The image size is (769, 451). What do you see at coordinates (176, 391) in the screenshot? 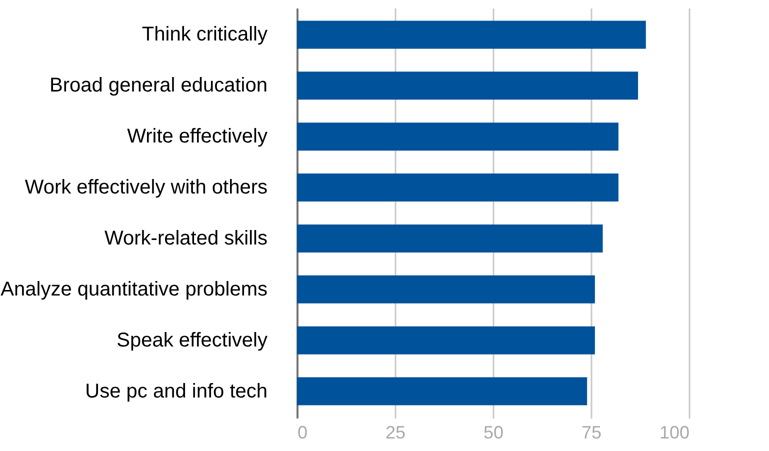
I see `y-tick-label: Use pc and info tech` at bounding box center [176, 391].